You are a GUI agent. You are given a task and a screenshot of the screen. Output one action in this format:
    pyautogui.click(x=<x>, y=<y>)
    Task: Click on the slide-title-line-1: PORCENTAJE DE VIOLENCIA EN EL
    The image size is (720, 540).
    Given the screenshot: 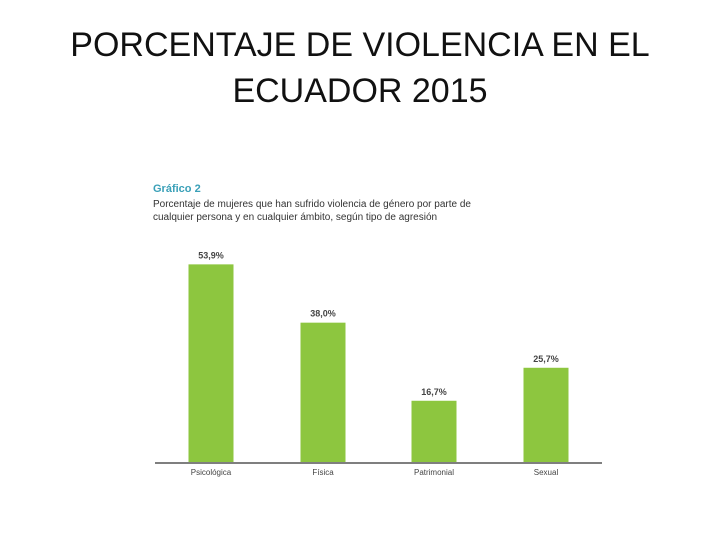 What is the action you would take?
    pyautogui.click(x=360, y=45)
    